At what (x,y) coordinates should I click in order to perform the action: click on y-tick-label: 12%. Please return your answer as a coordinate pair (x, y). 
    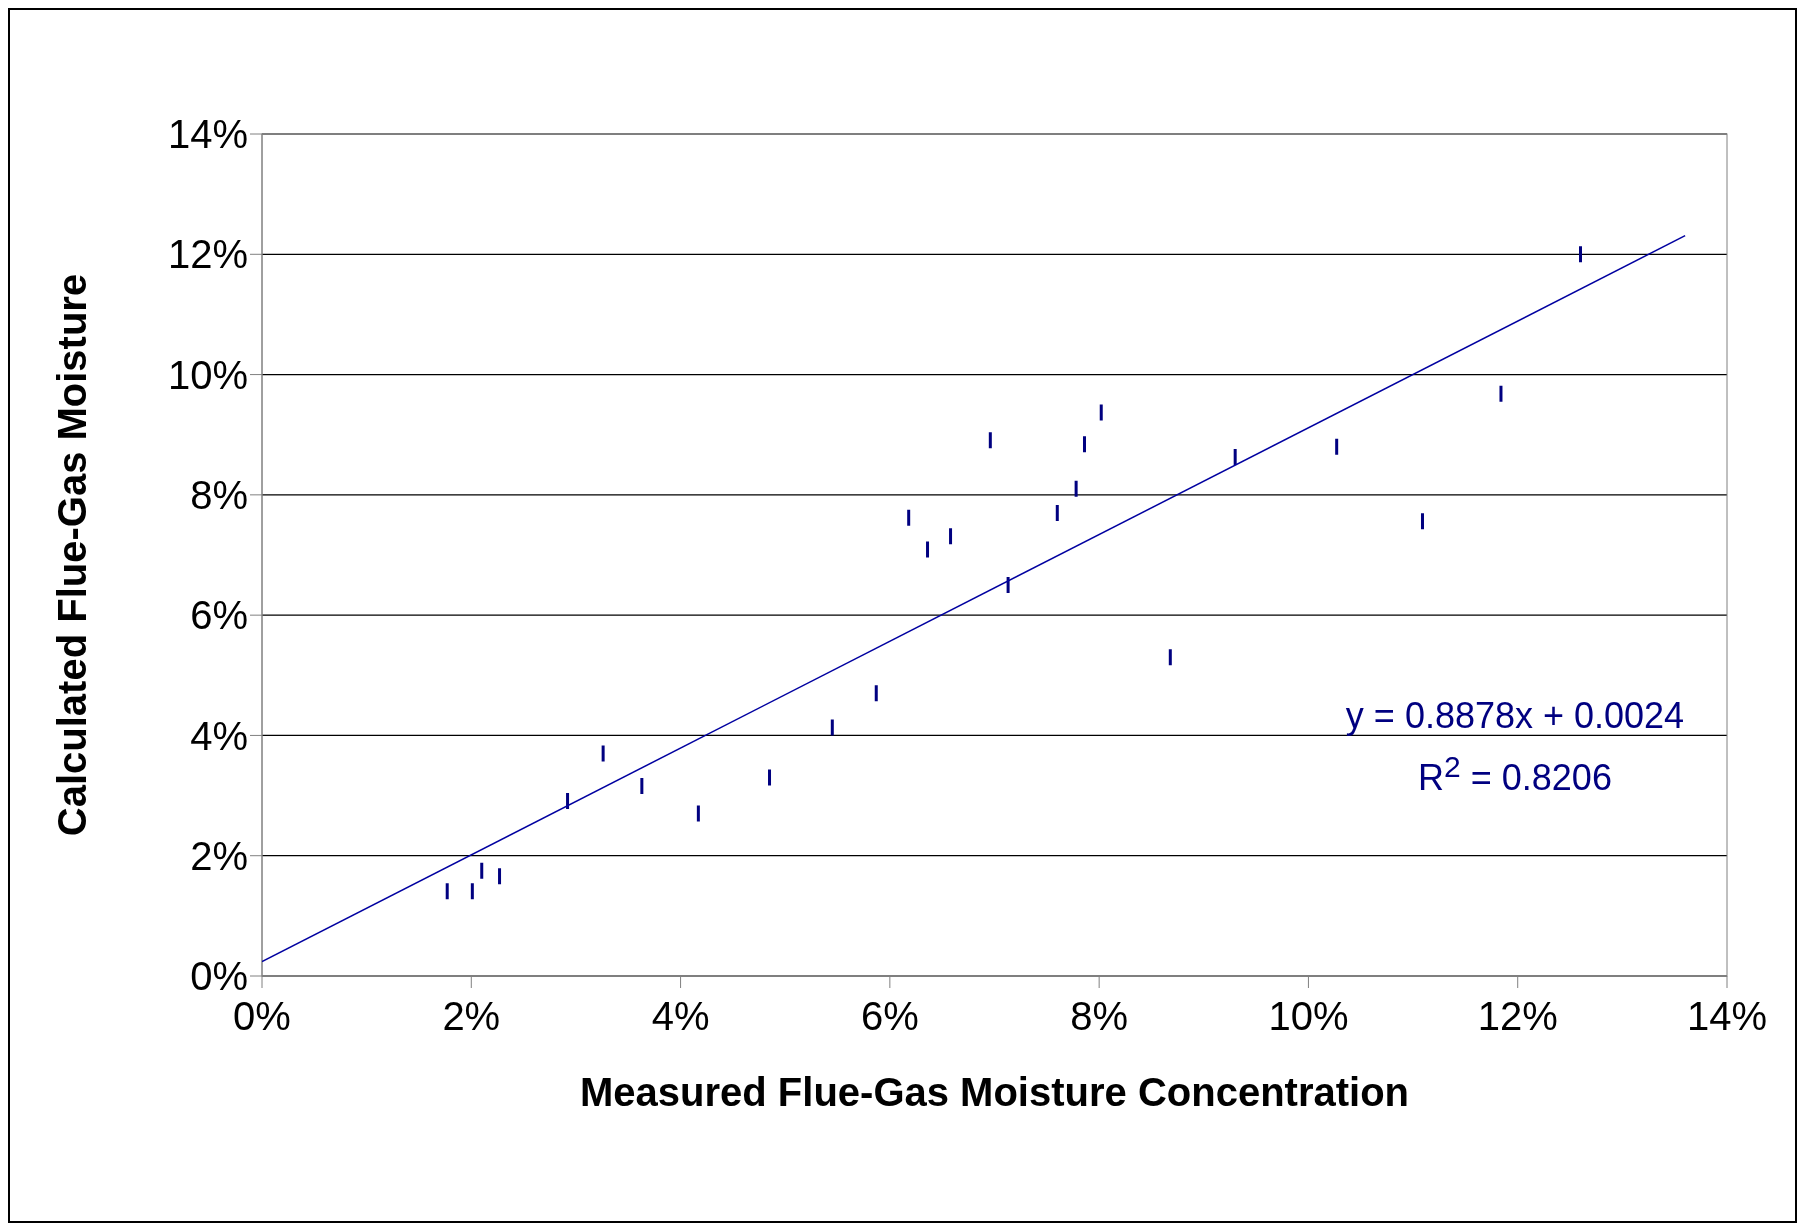
    Looking at the image, I should click on (207, 254).